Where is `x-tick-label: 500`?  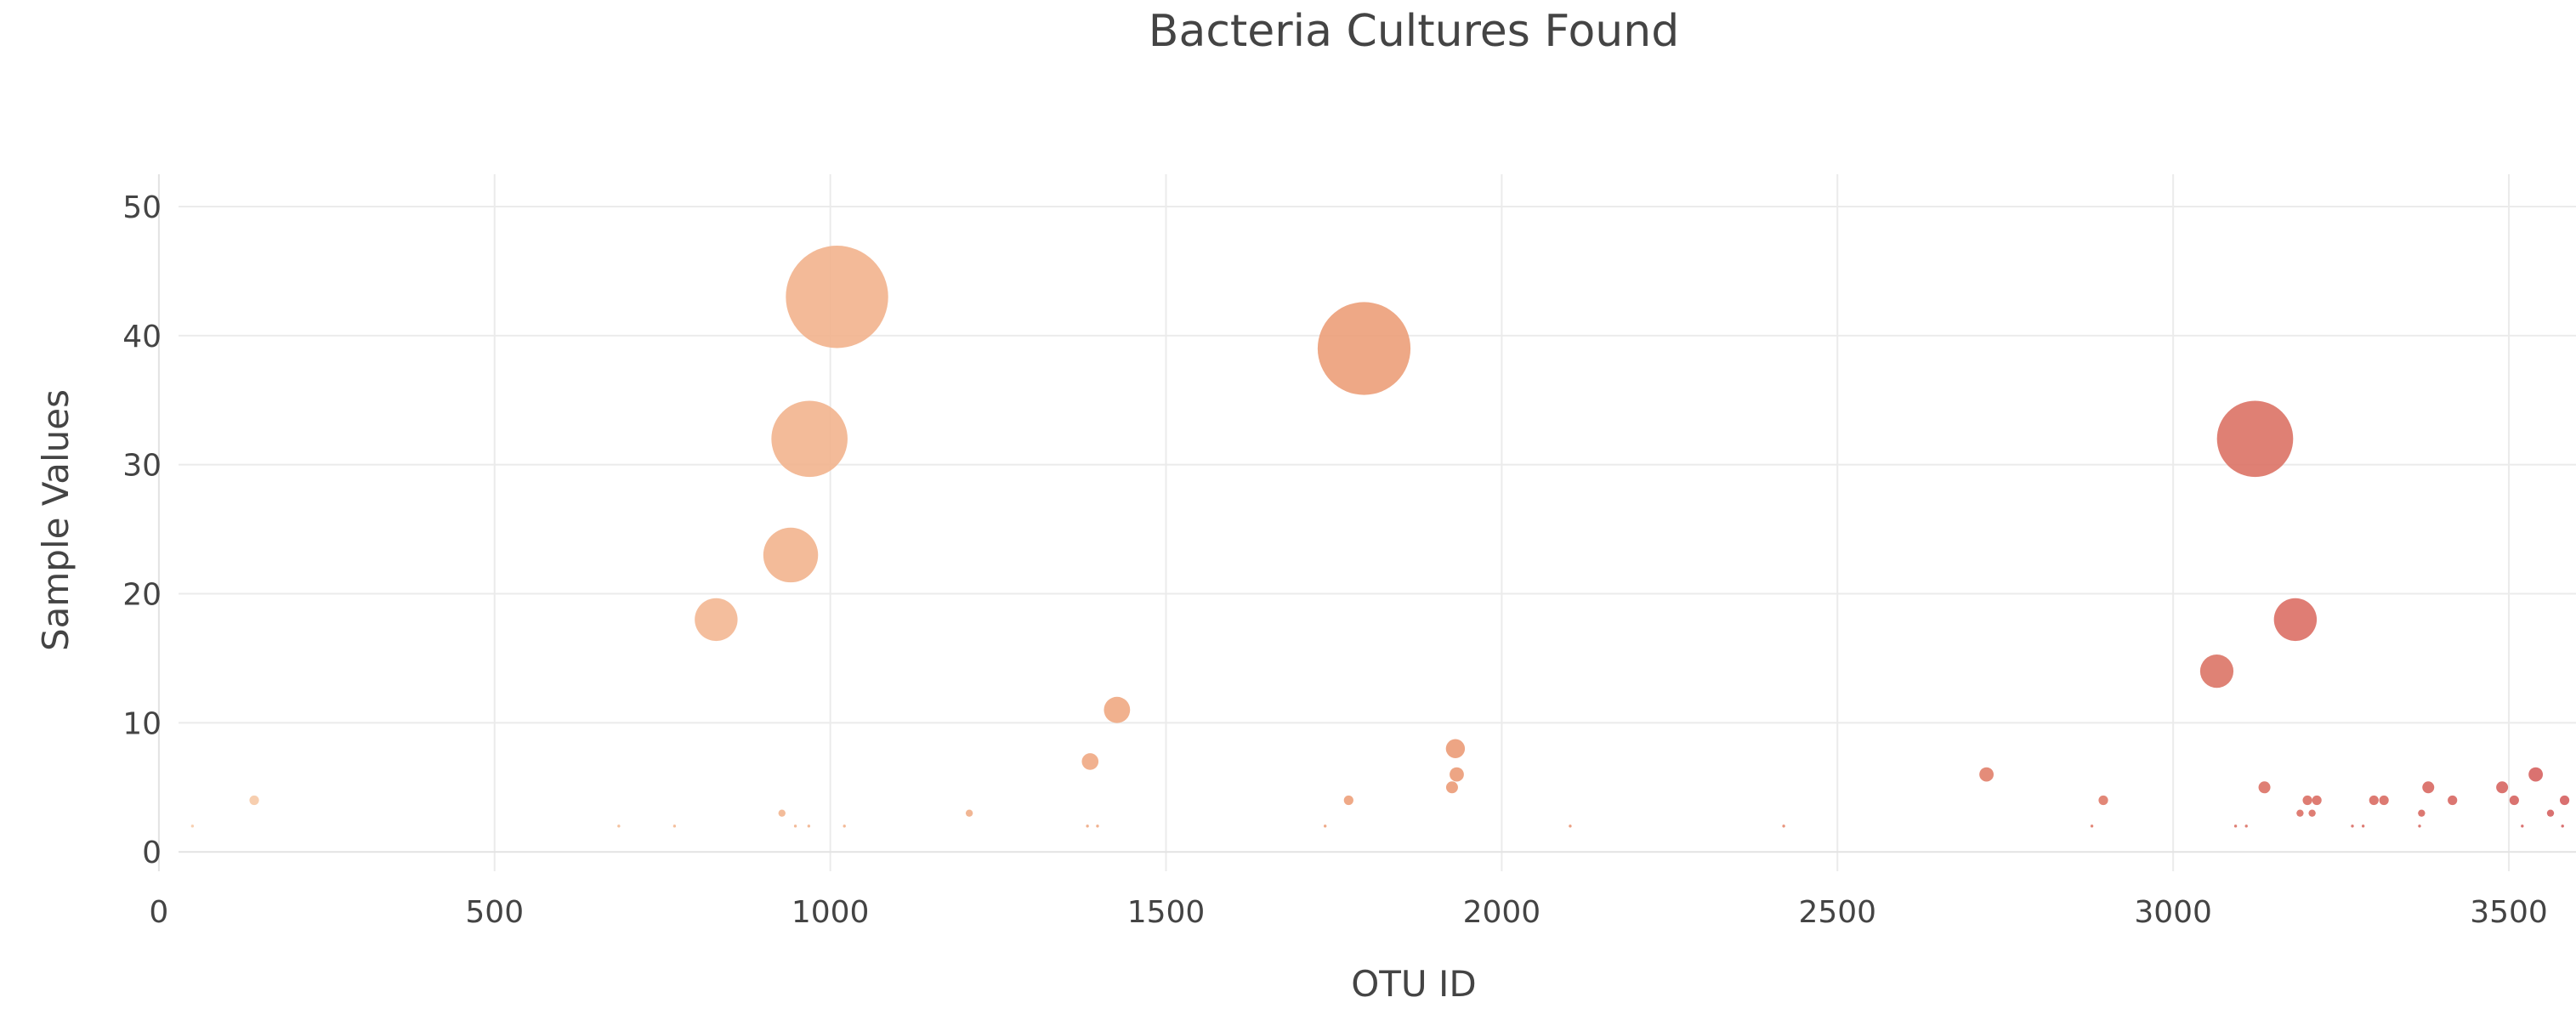 x-tick-label: 500 is located at coordinates (495, 912).